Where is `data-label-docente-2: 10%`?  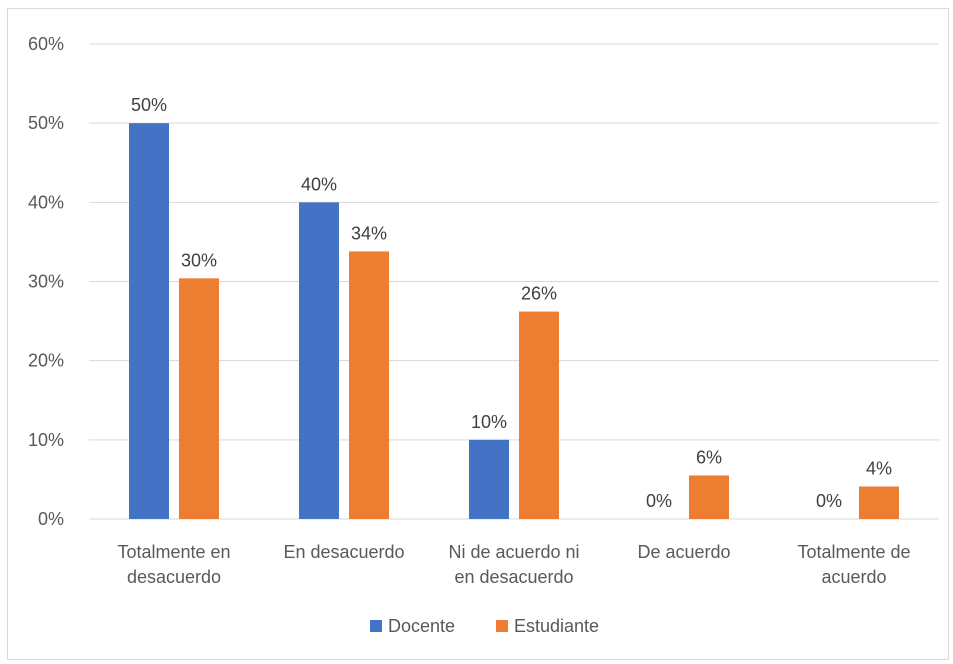 data-label-docente-2: 10% is located at coordinates (489, 422).